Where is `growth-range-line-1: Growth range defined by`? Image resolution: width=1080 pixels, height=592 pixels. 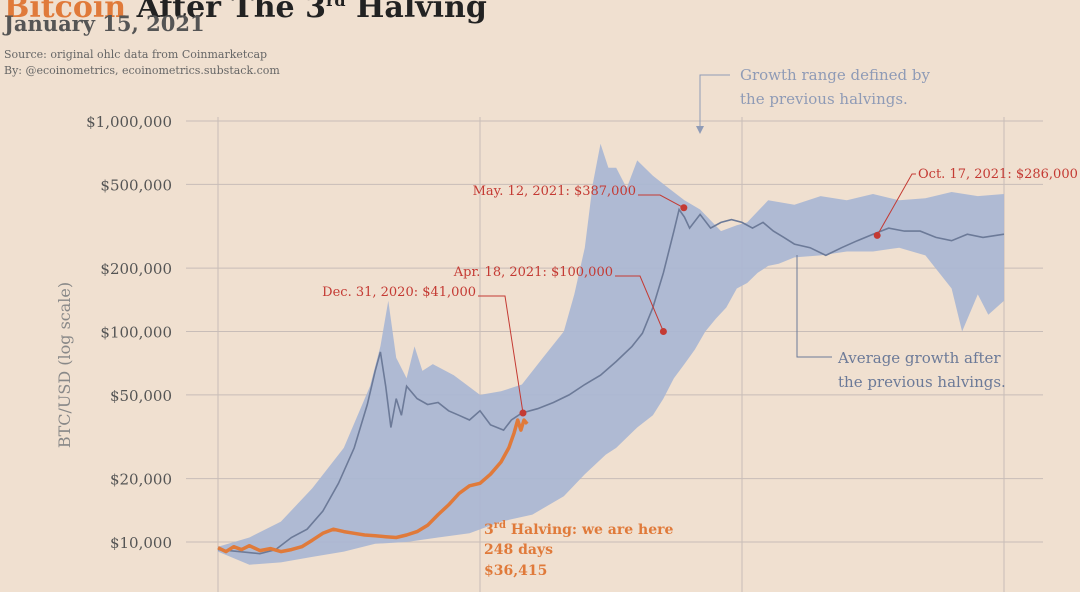 growth-range-line-1: Growth range defined by is located at coordinates (835, 75).